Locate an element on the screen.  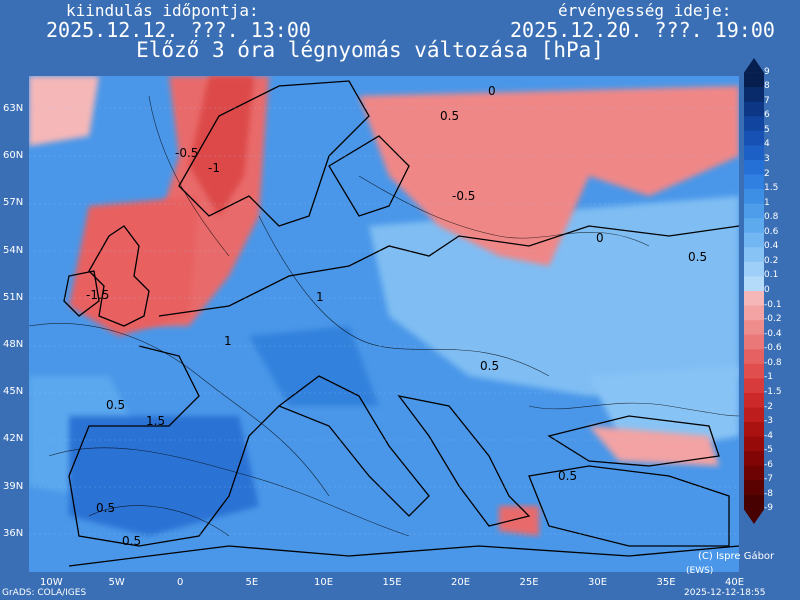
legend-label: -8 is located at coordinates (768, 493).